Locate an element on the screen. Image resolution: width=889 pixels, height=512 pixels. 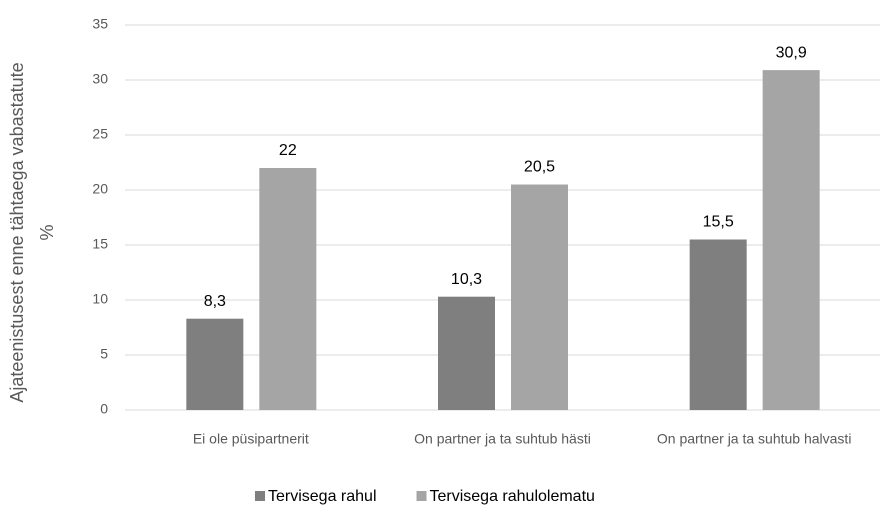
data-label: 8,3 is located at coordinates (215, 301).